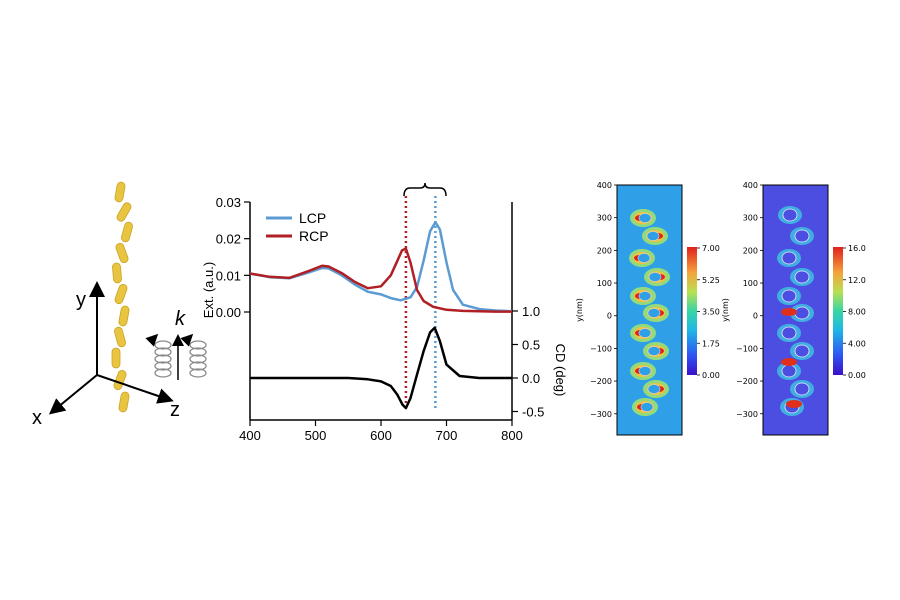 This screenshot has width=900, height=600. Describe the element at coordinates (531, 311) in the screenshot. I see `cd-y-tick-label: 1.0` at that location.